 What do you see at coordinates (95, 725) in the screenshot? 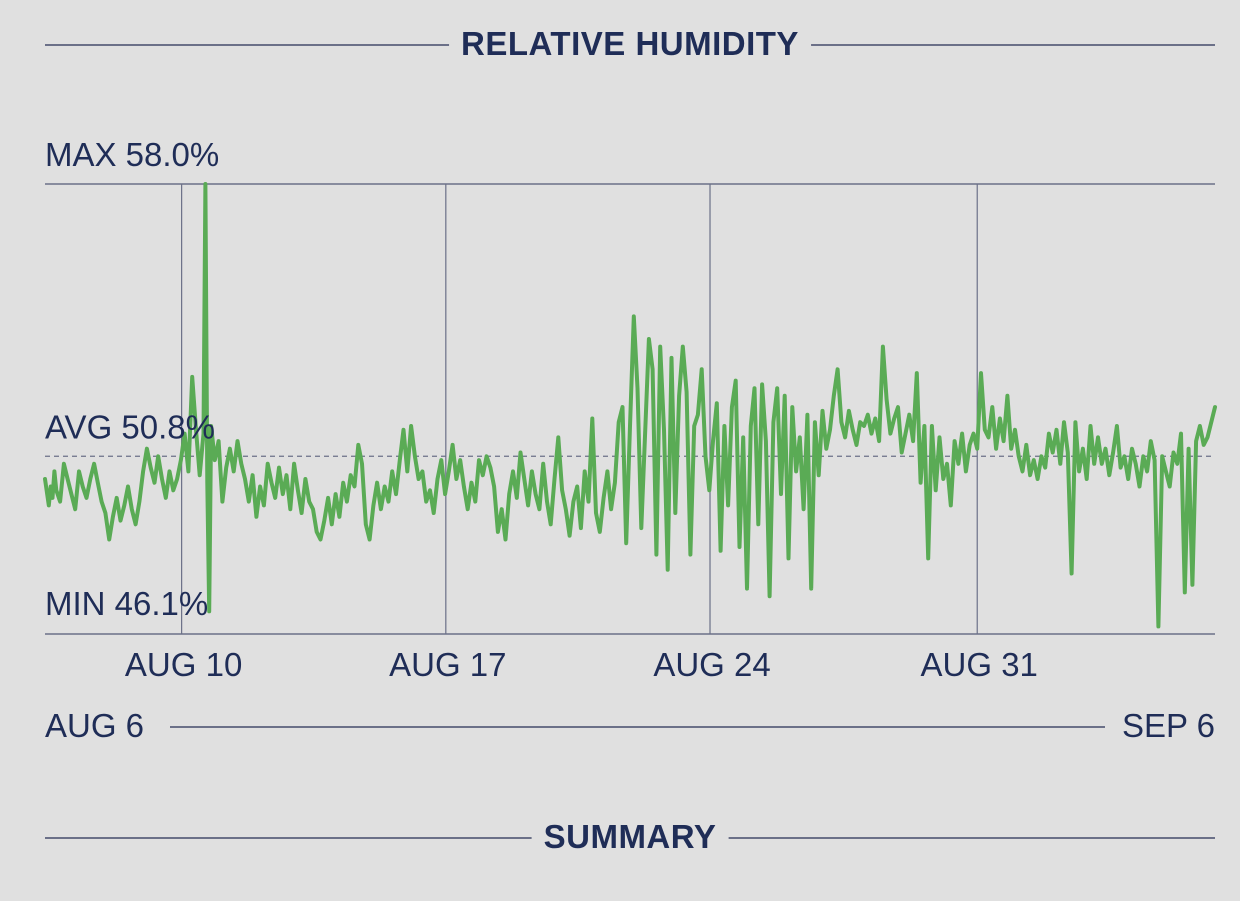
I see `range-start-label: AUG 6` at bounding box center [95, 725].